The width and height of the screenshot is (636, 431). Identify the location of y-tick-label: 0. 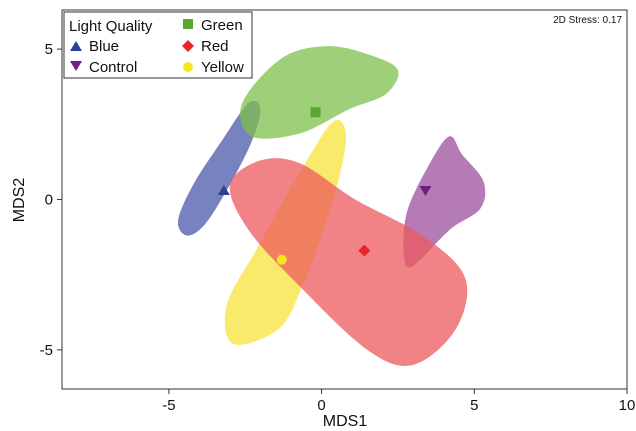
(49, 200).